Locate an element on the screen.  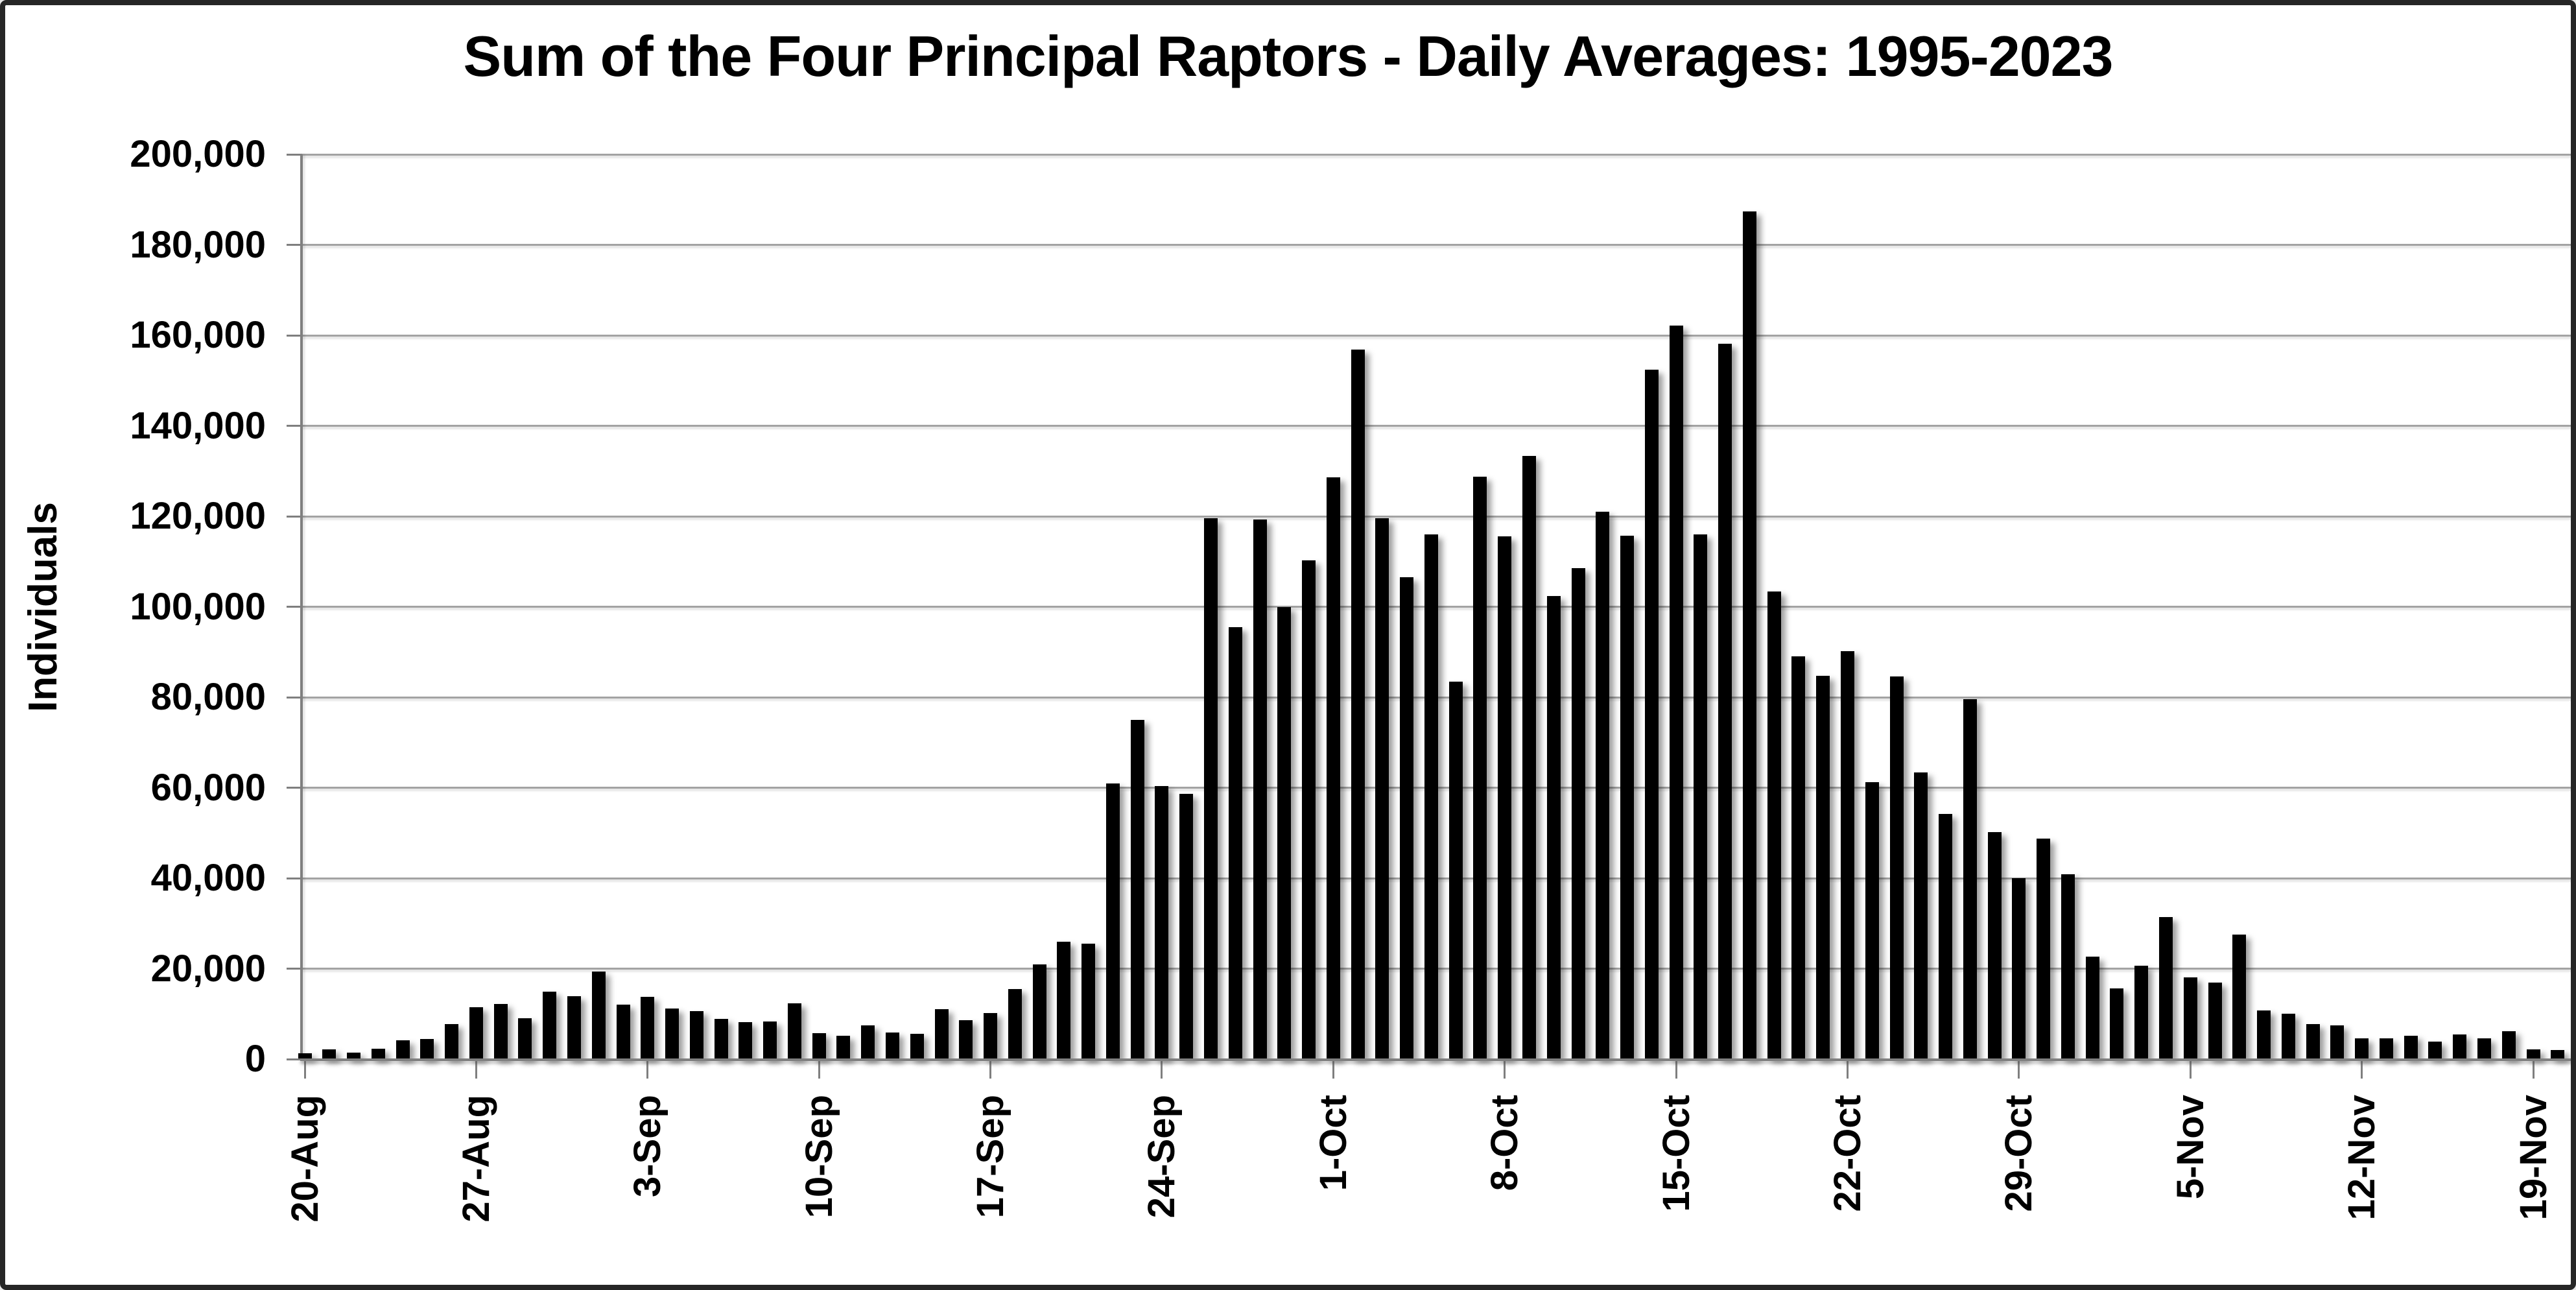
x-tick-label-text: 8-Oct is located at coordinates (1505, 1143).